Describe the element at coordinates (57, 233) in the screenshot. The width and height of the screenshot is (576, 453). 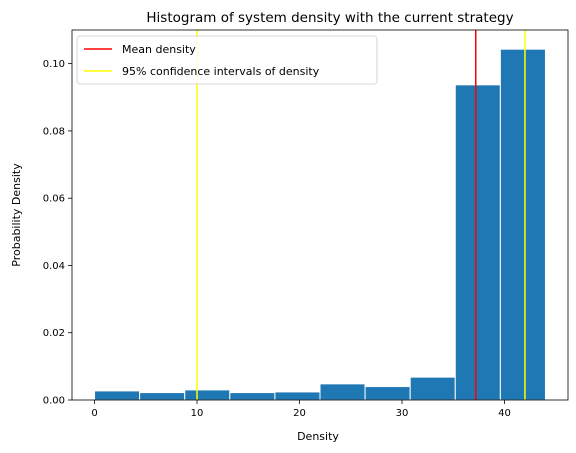
I see `y-axis-ticks: 0.00 0.02 0.04 0.06 0.08 0.10` at that location.